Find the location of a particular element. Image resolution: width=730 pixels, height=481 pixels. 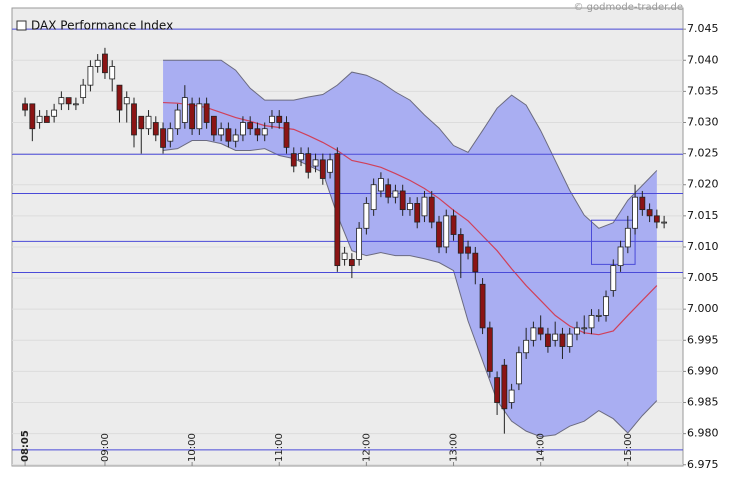

y-tick-label: 7.015 is located at coordinates (703, 215).